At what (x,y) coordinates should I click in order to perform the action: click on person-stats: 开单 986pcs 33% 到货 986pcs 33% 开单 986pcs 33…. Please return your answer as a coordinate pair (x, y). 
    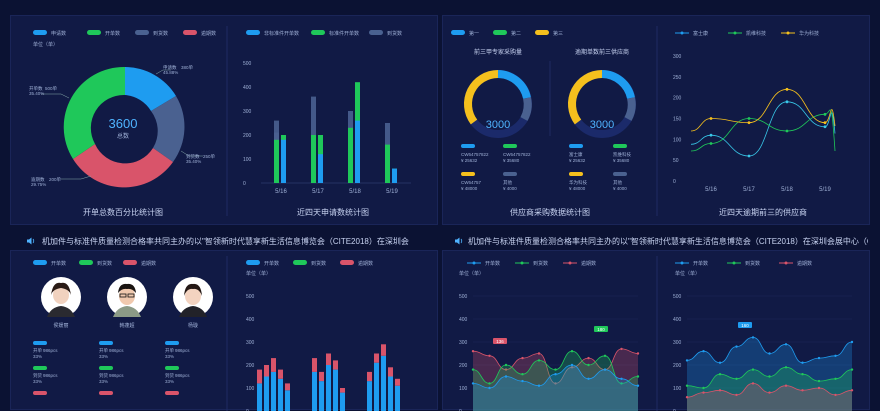
    Looking at the image, I should click on (111, 368).